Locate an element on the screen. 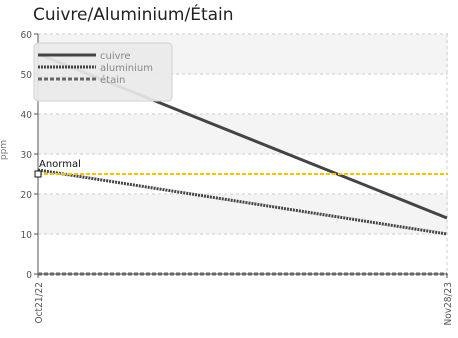  y-tick-label: 50 is located at coordinates (27, 75).